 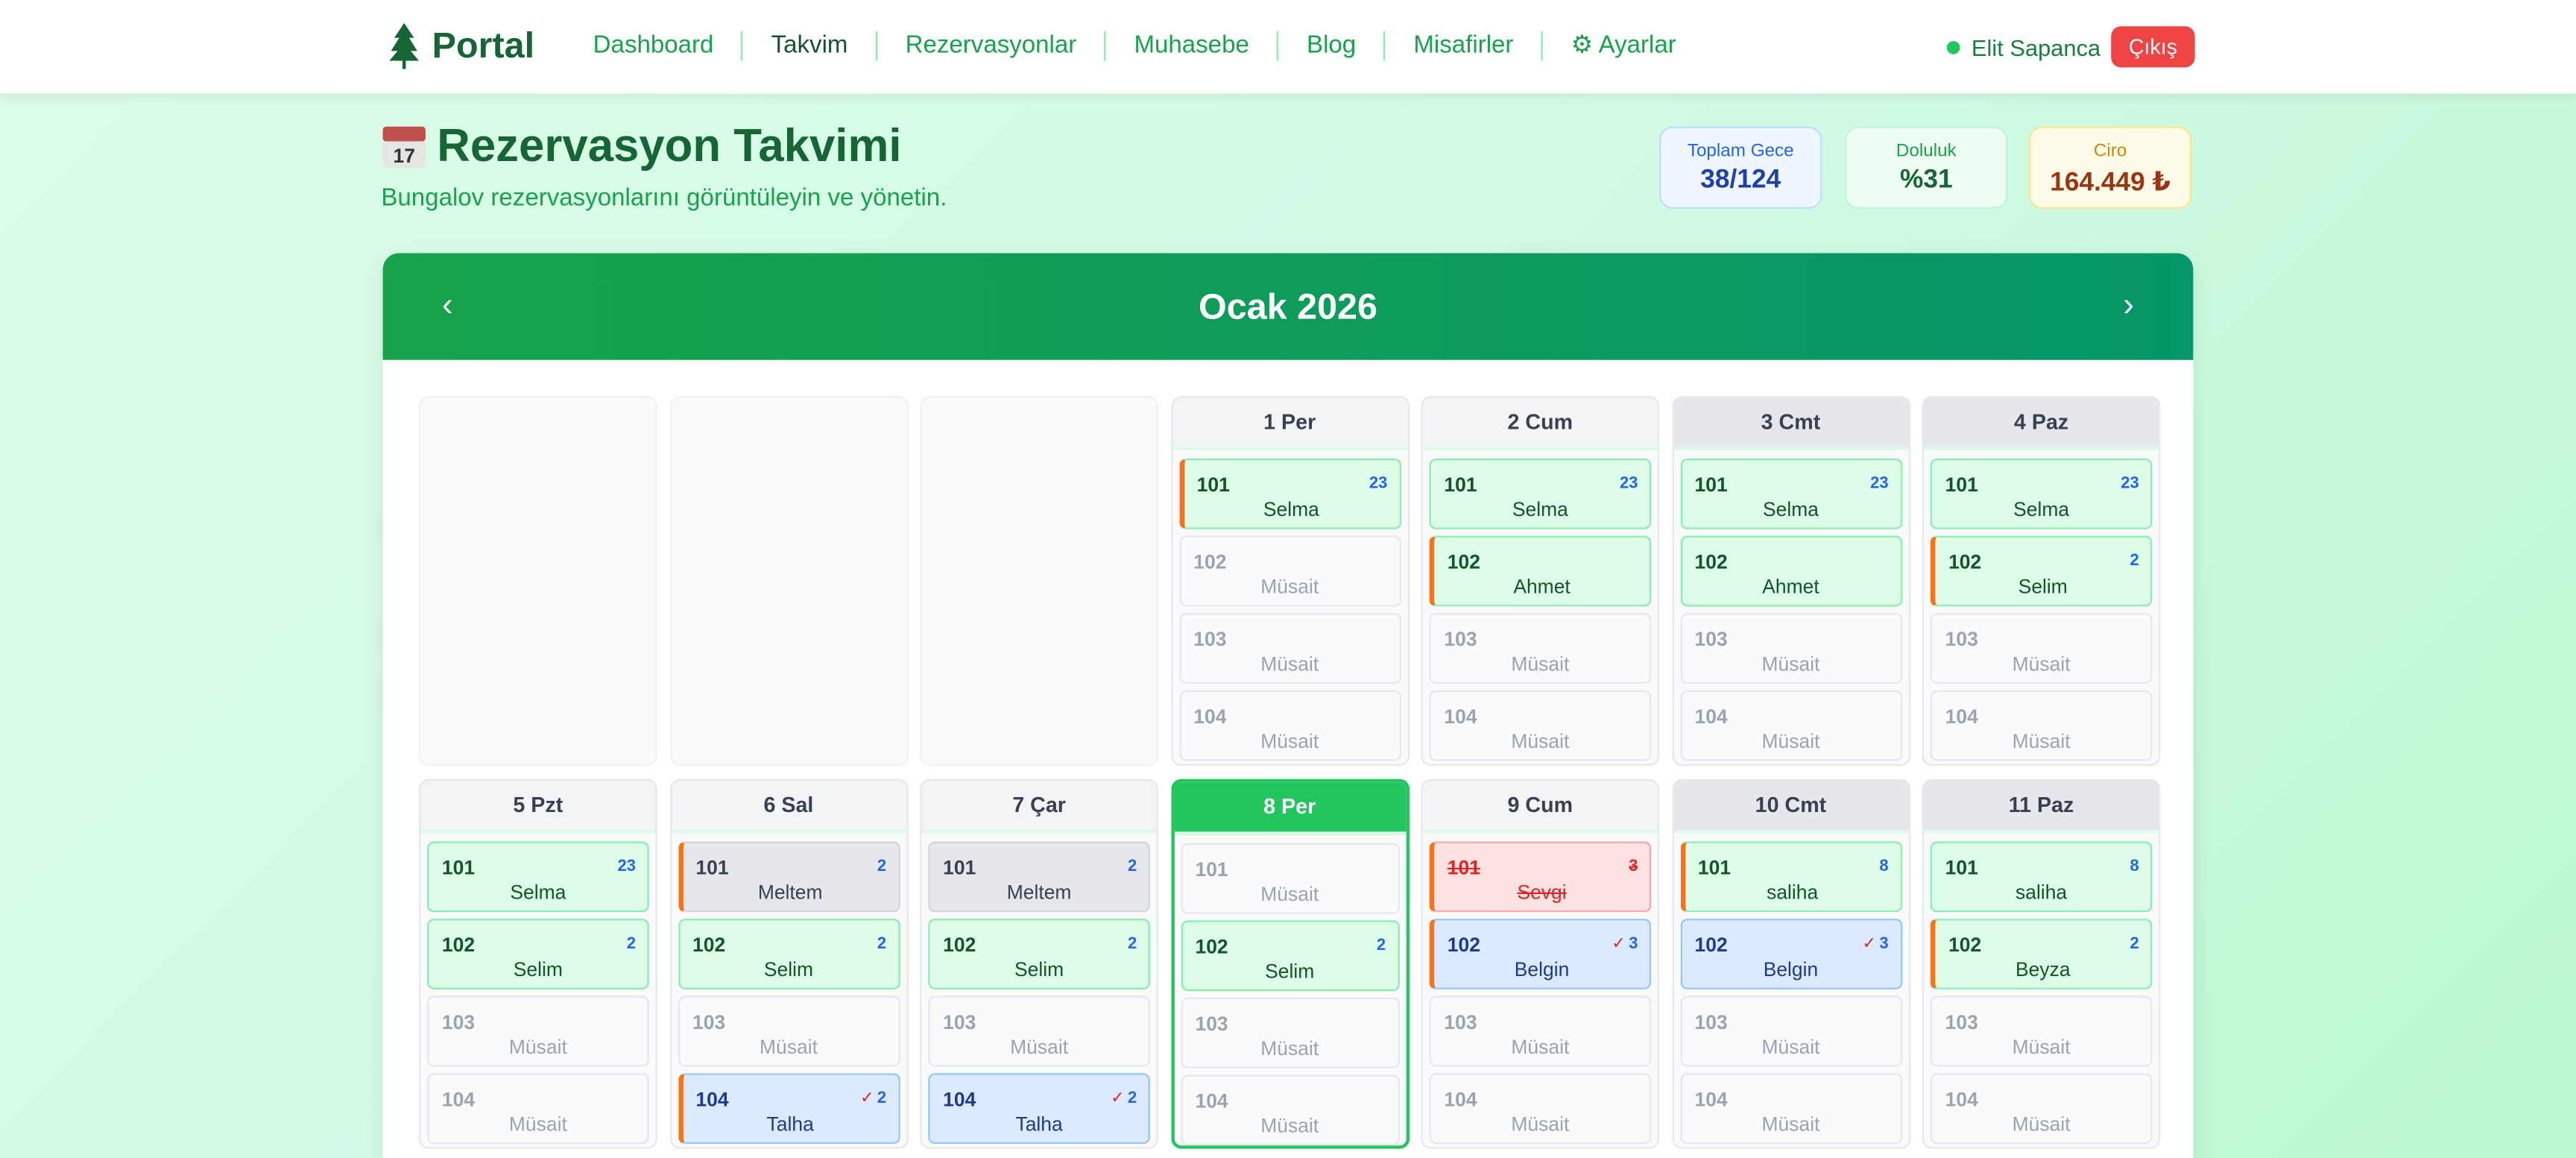 I want to click on nav-link-muhasebe: Muhasebe, so click(x=1192, y=46).